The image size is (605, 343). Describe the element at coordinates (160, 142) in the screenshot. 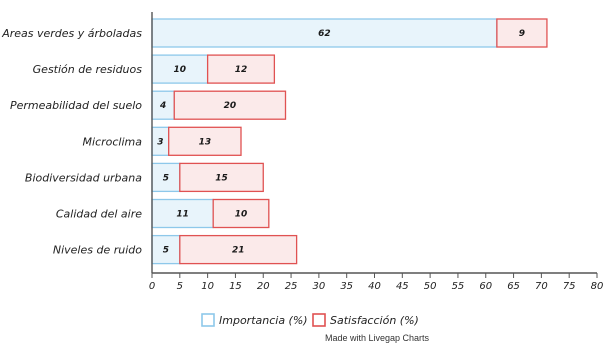

I see `value-label-importancia-3: 3` at that location.